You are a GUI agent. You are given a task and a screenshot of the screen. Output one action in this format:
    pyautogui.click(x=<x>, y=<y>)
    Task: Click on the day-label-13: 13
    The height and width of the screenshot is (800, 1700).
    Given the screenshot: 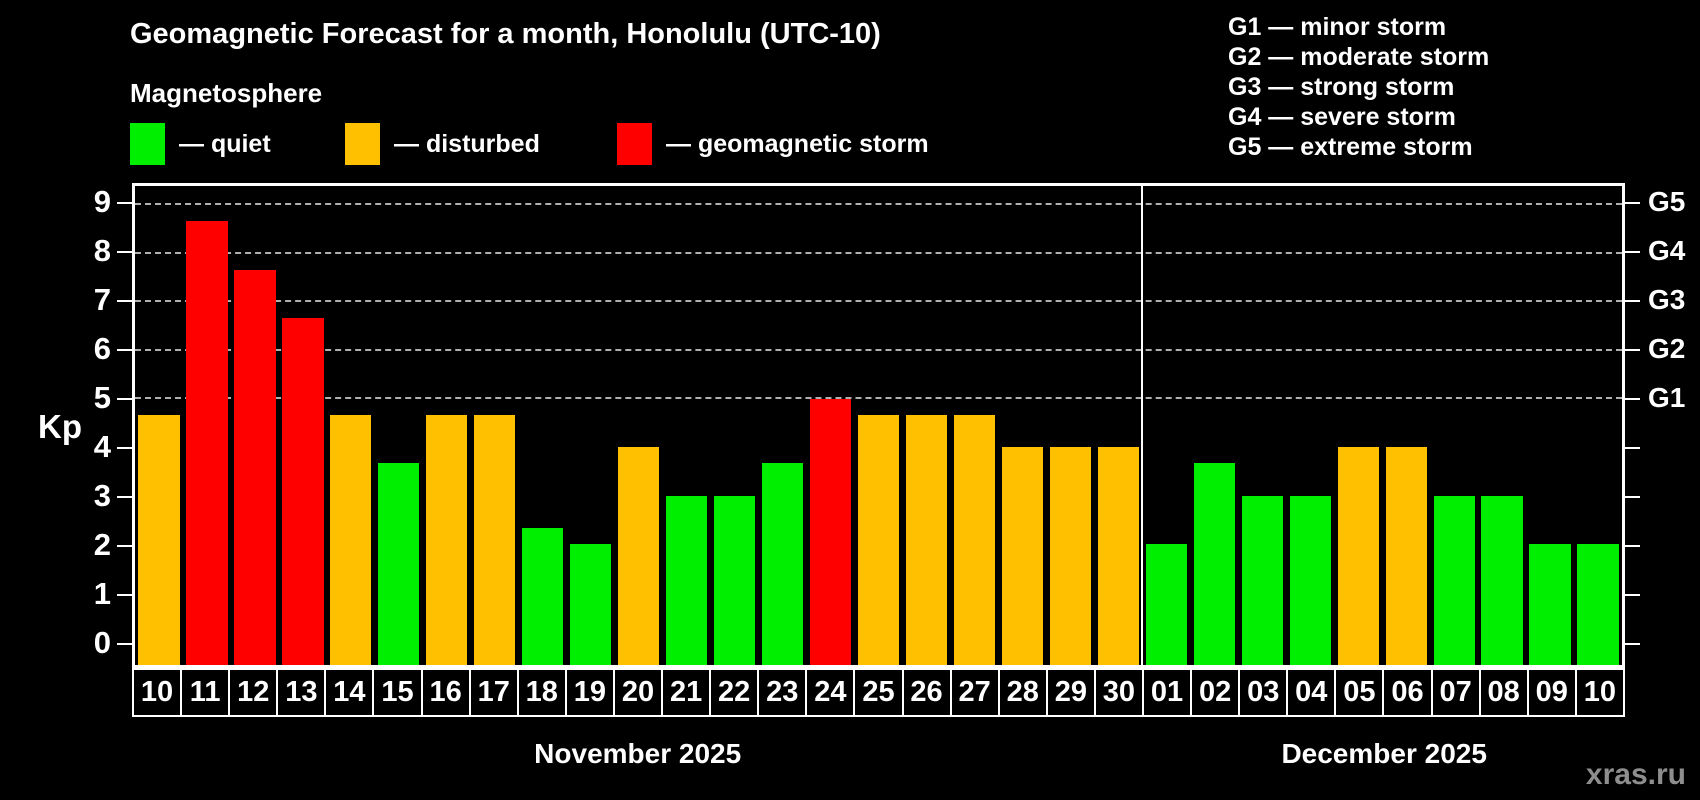 What is the action you would take?
    pyautogui.click(x=301, y=692)
    